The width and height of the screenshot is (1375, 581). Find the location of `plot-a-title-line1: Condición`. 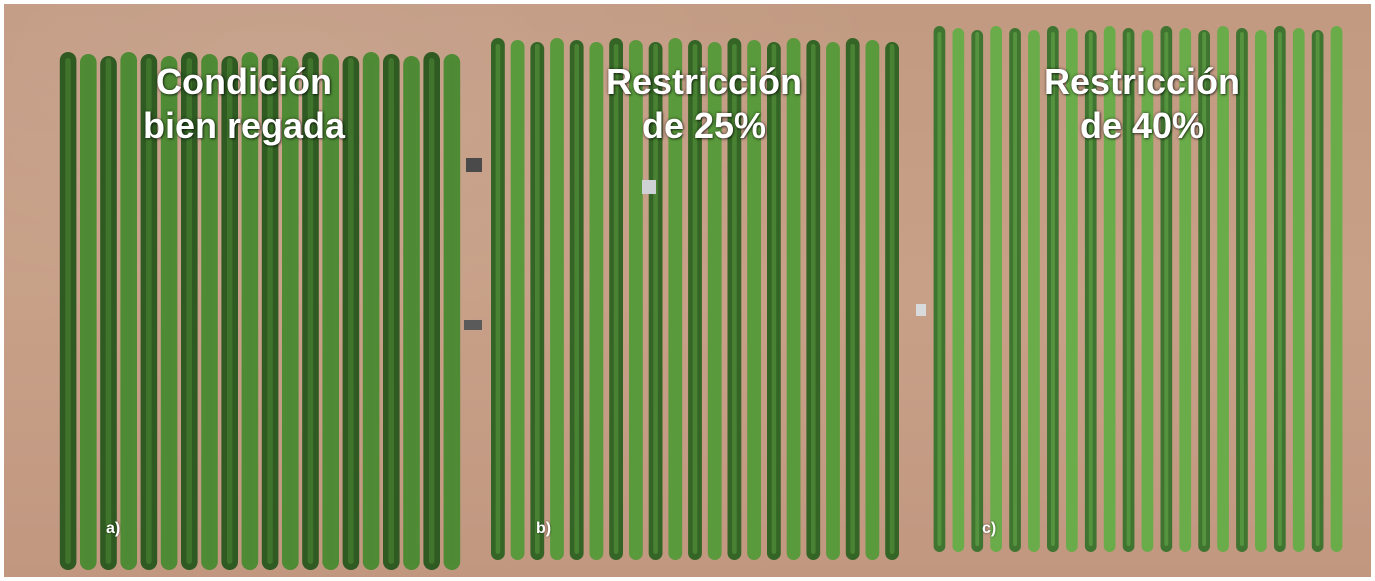

plot-a-title-line1: Condición is located at coordinates (244, 81).